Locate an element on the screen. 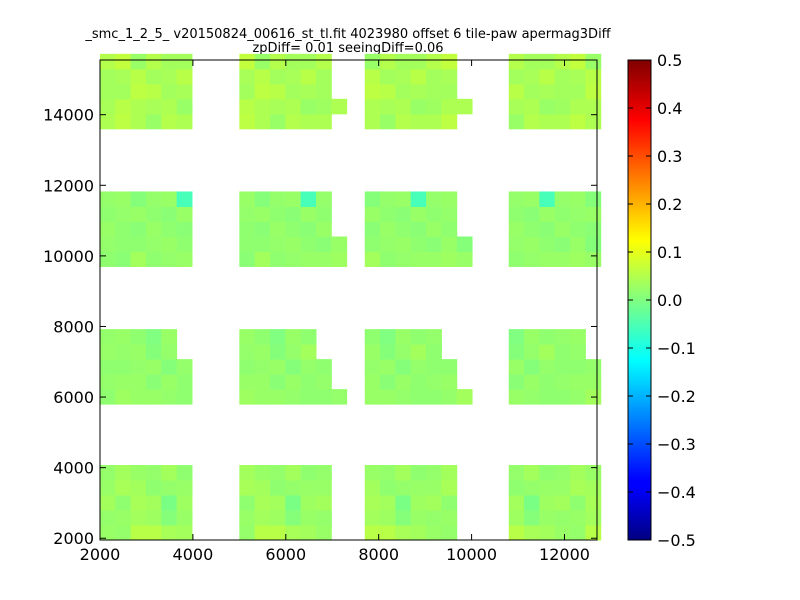 The height and width of the screenshot is (600, 800). colorbar-tick-label: −0.4 is located at coordinates (676, 492).